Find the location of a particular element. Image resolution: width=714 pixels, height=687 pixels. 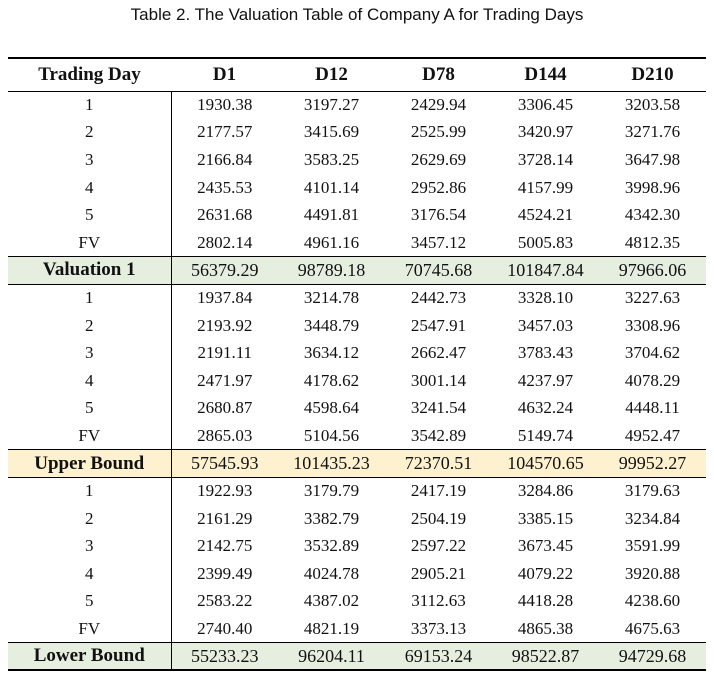

cell-d78: 2429.94 is located at coordinates (438, 105).